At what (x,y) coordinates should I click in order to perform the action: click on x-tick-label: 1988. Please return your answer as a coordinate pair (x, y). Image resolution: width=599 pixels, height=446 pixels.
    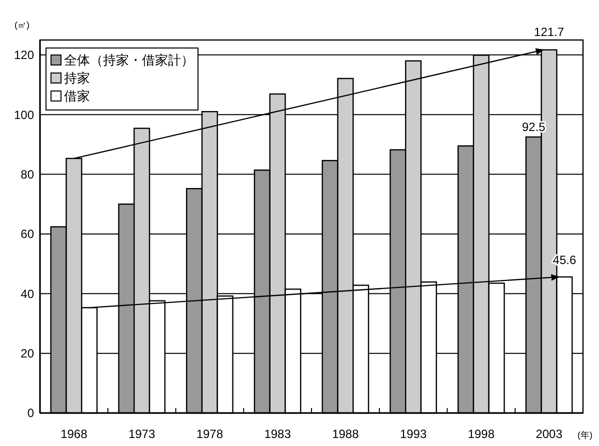
    Looking at the image, I should click on (346, 434).